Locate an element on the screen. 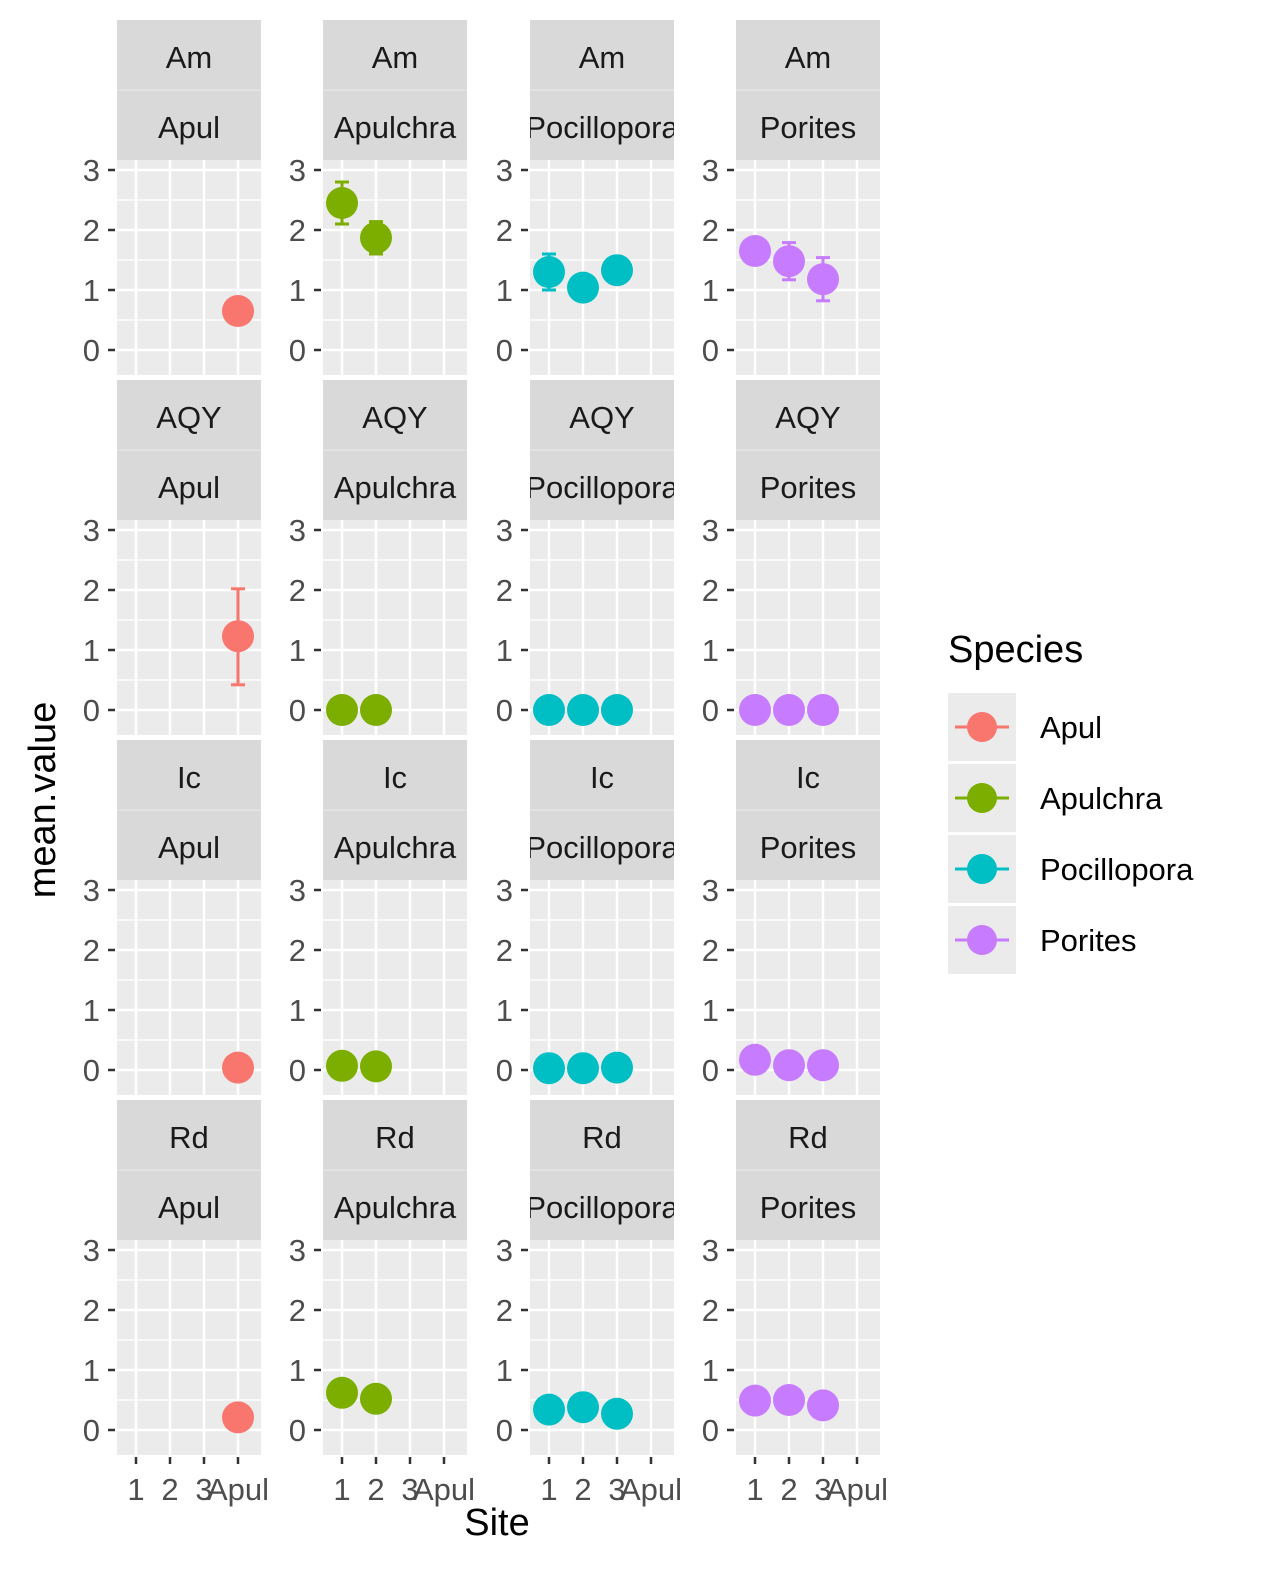 This screenshot has width=1283, height=1591. x-tick-label: 1 is located at coordinates (341, 1489).